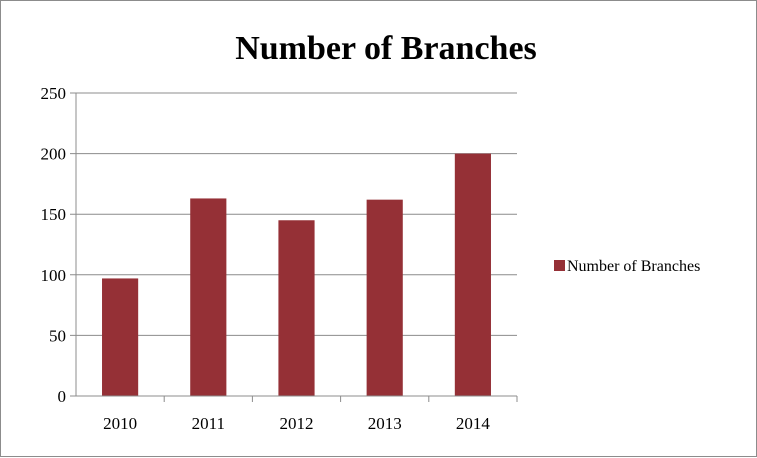 The height and width of the screenshot is (458, 757). Describe the element at coordinates (473, 423) in the screenshot. I see `x-tick-label: 2014` at that location.